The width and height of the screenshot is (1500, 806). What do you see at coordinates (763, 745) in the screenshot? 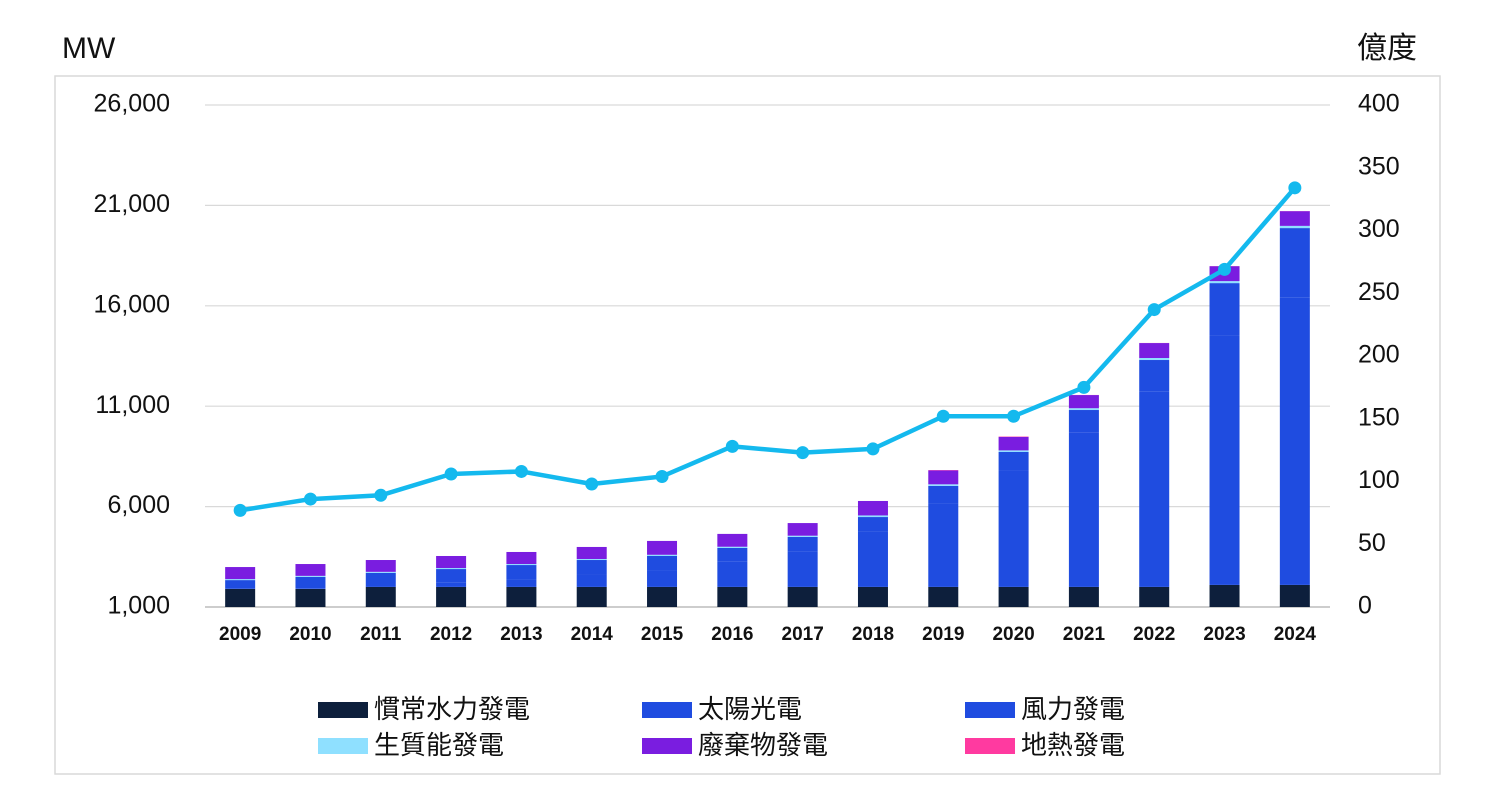
I see `legend-label: 廢棄物發電` at bounding box center [763, 745].